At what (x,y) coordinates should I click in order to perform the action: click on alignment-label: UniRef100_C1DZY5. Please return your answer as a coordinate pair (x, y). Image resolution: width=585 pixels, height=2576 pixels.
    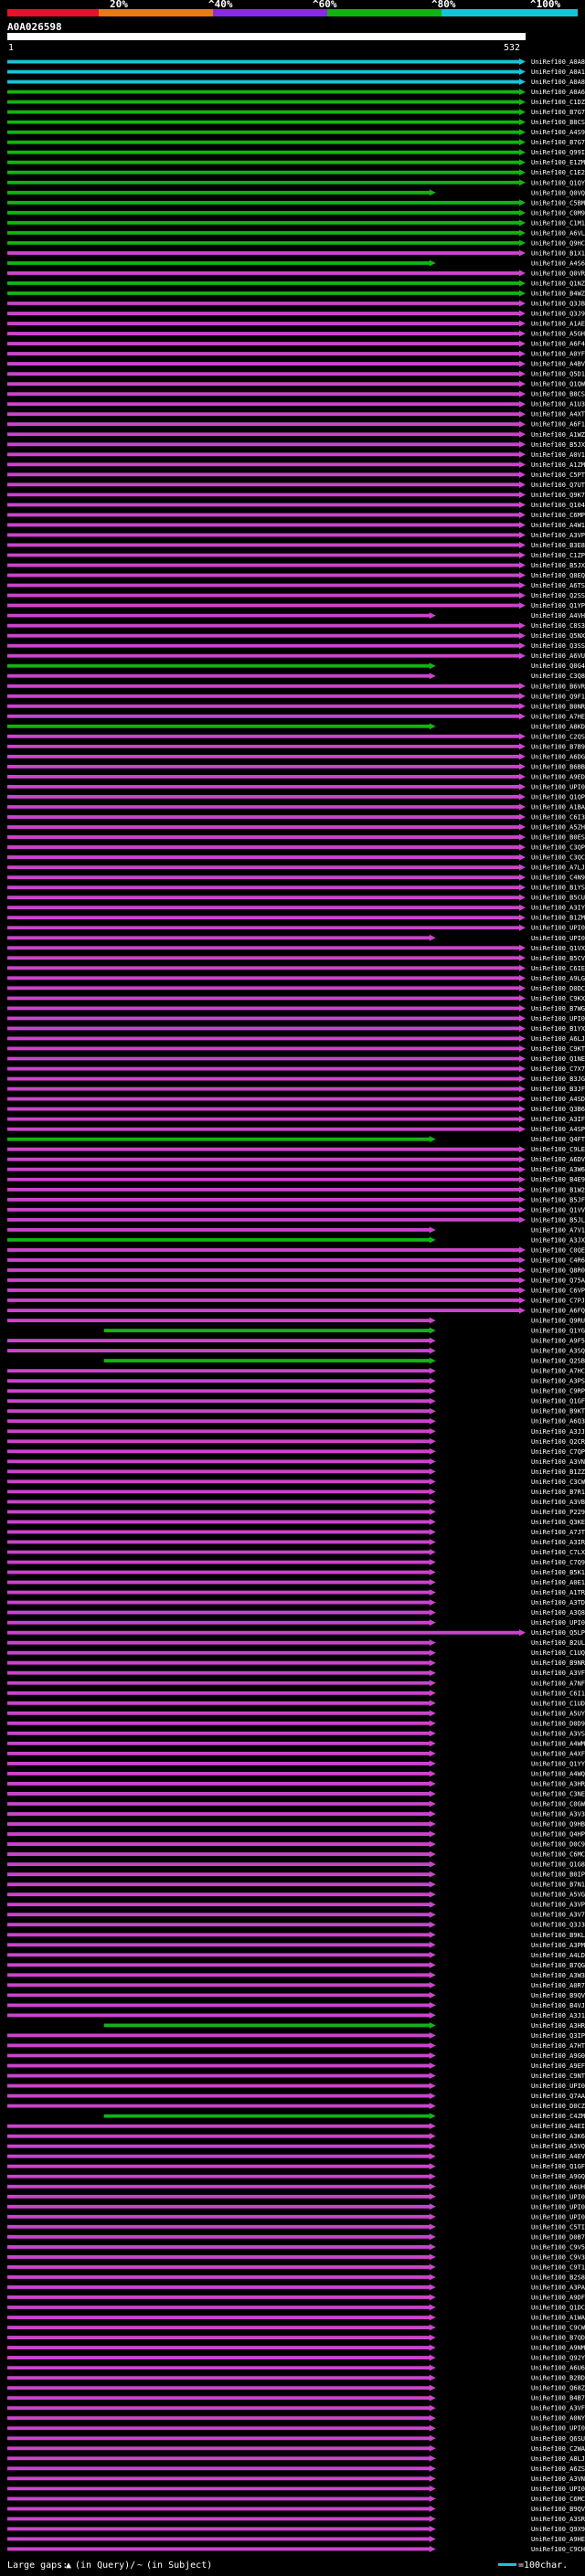
    Looking at the image, I should click on (558, 102).